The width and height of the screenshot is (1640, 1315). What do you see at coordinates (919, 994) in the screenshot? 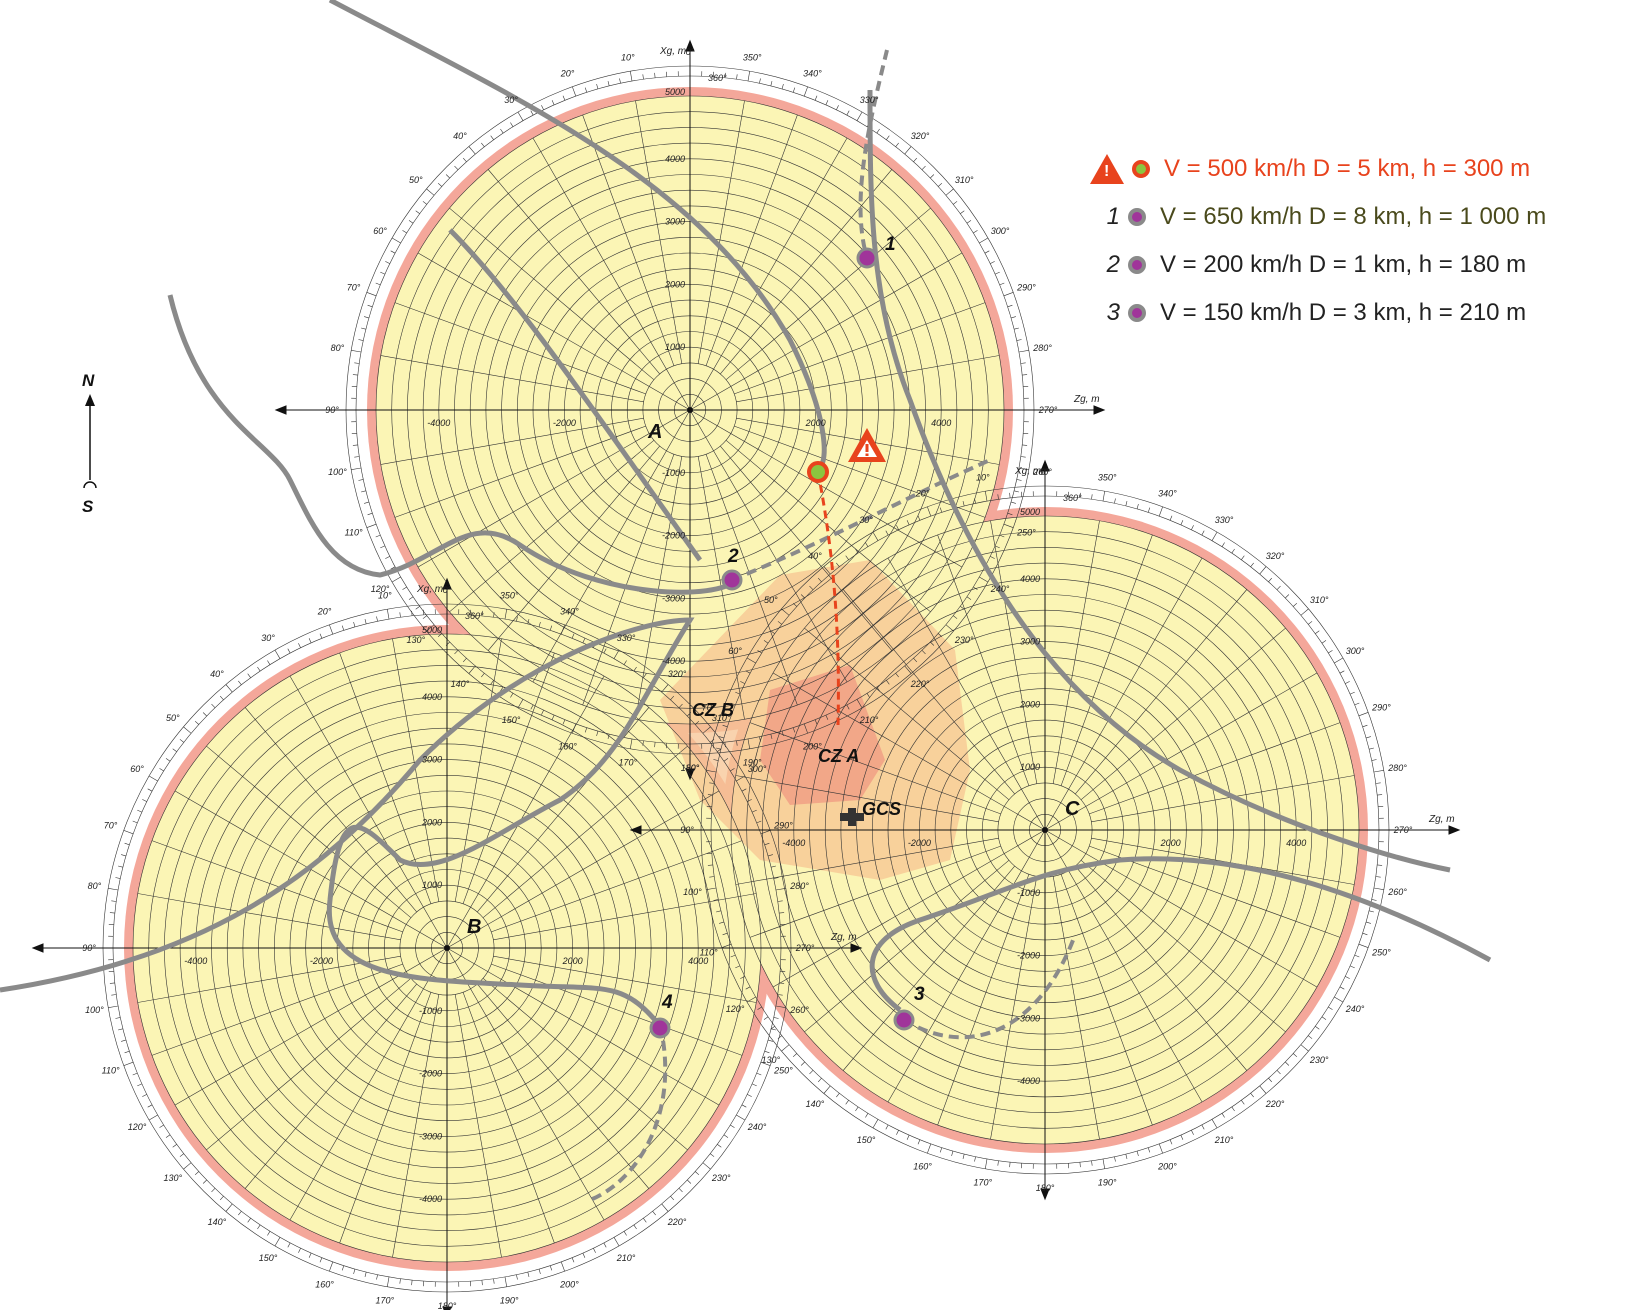
I see `target-3-label: 3` at bounding box center [919, 994].